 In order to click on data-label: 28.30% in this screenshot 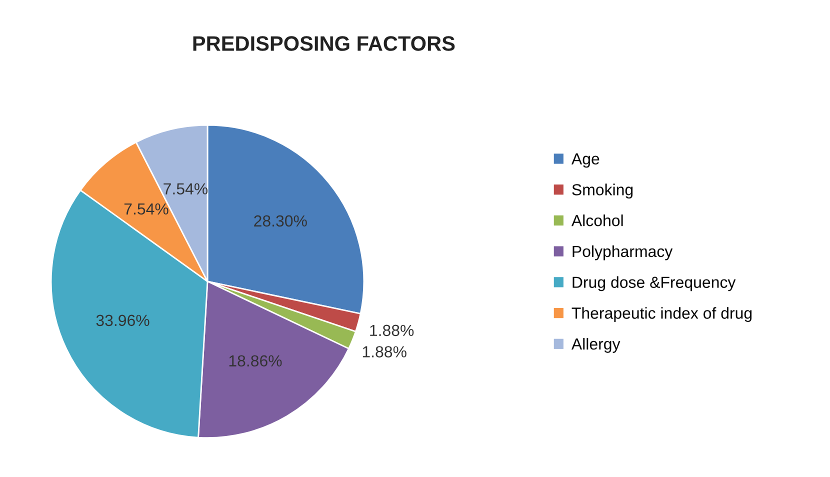, I will do `click(280, 221)`.